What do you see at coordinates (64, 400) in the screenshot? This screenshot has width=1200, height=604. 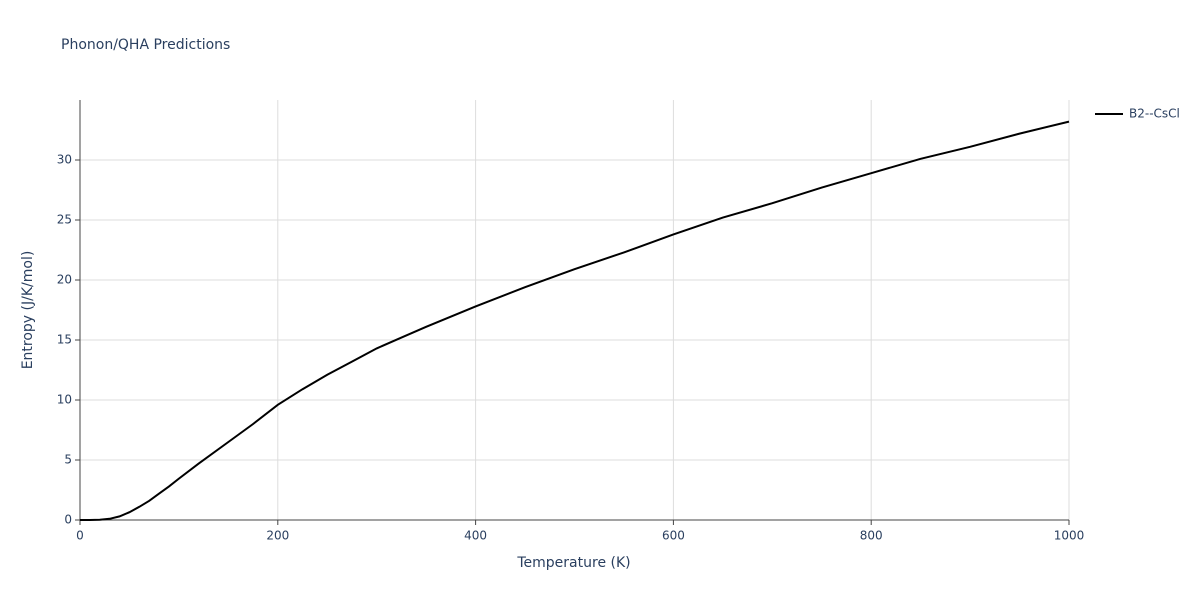 I see `y-tick-label: 10` at bounding box center [64, 400].